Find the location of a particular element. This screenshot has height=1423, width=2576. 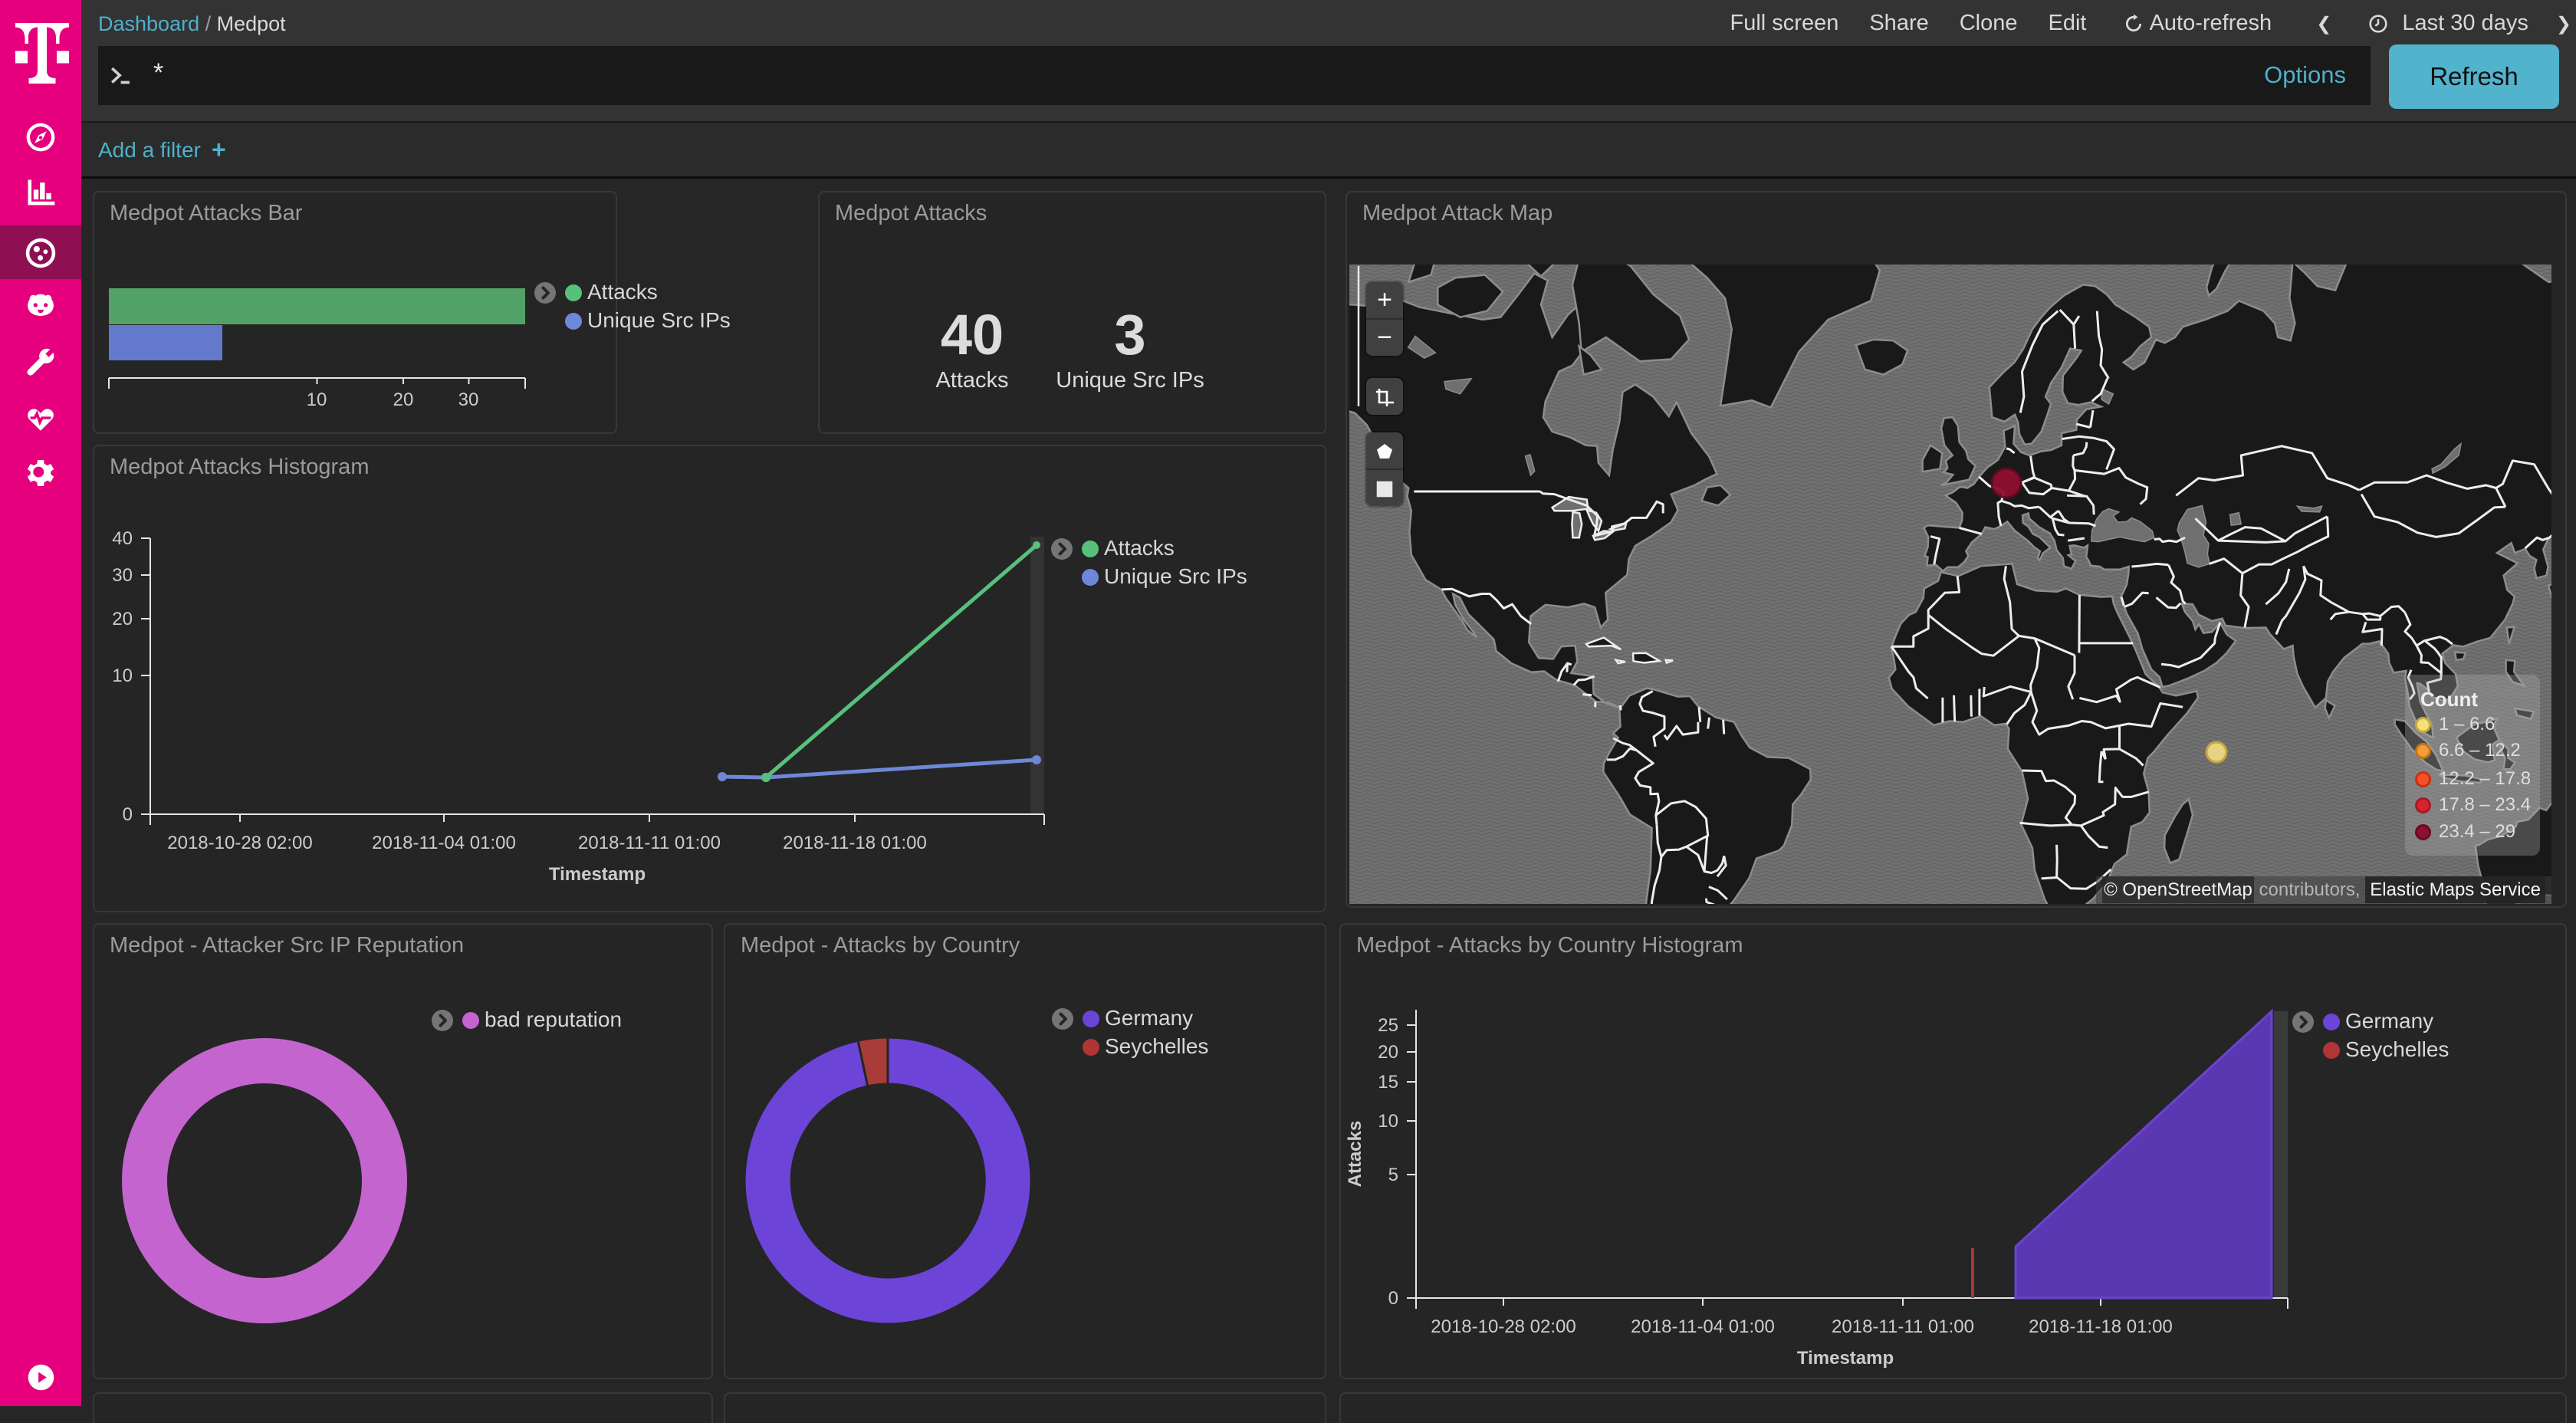

svg-text: 40 is located at coordinates (123, 539).